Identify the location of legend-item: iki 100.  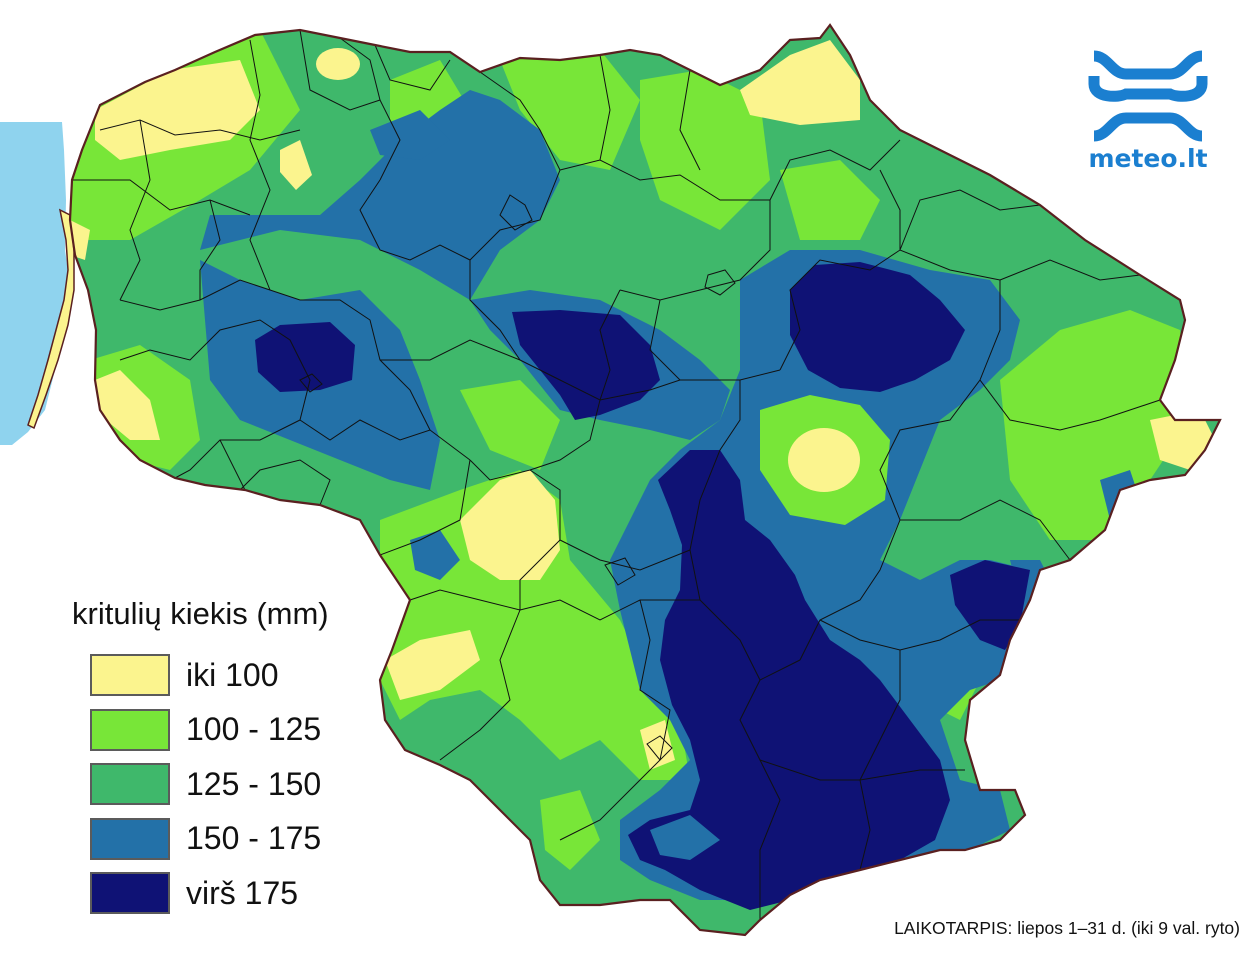
(200, 675).